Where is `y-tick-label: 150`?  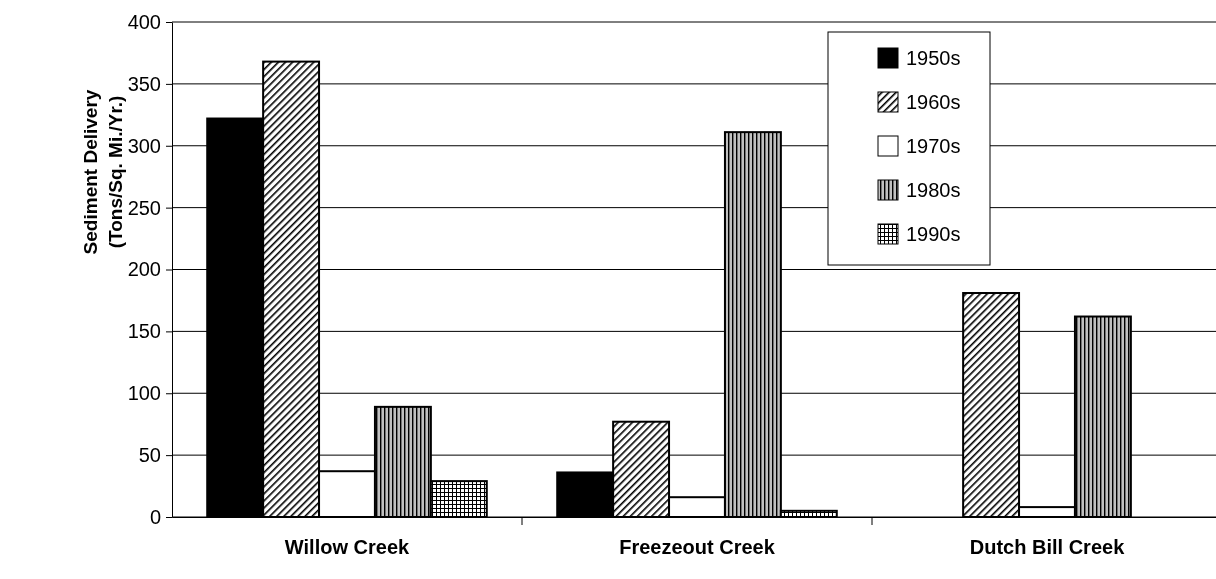 y-tick-label: 150 is located at coordinates (144, 331).